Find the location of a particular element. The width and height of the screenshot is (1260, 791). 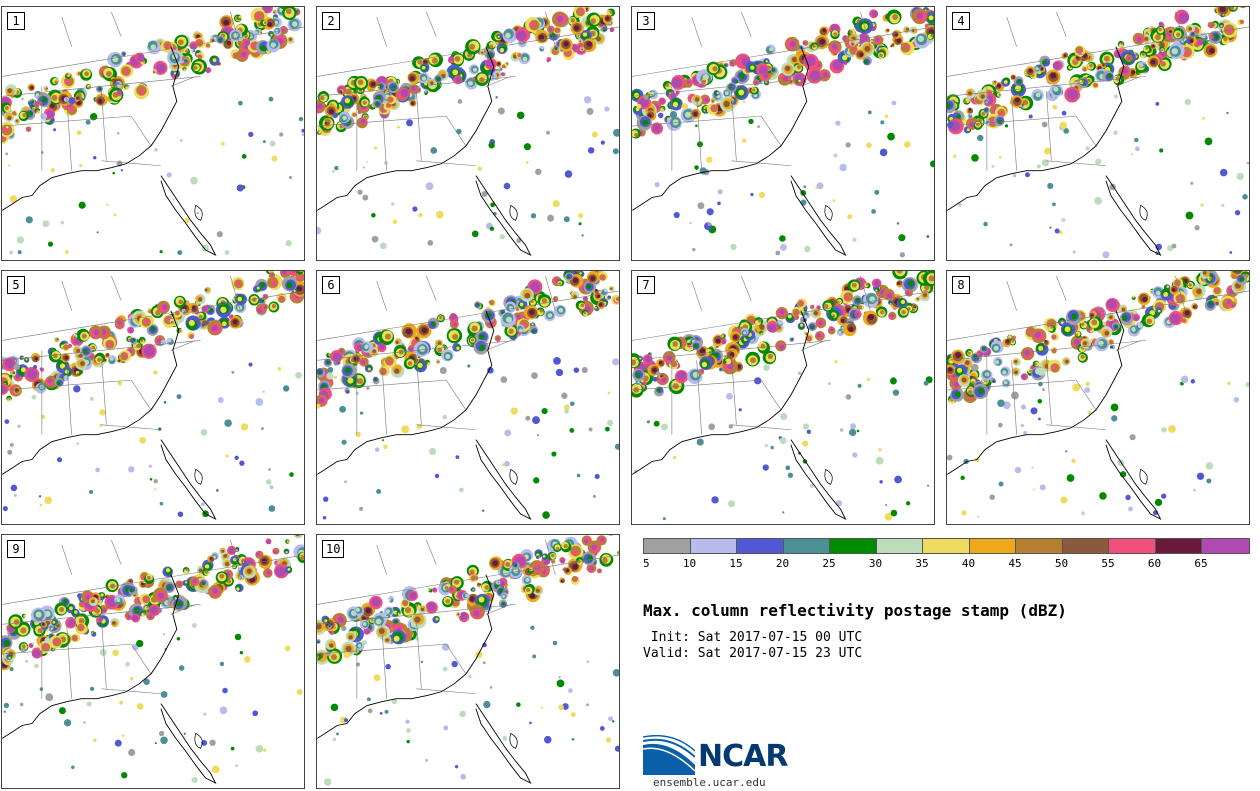

lake-okeechobee is located at coordinates (198, 212).